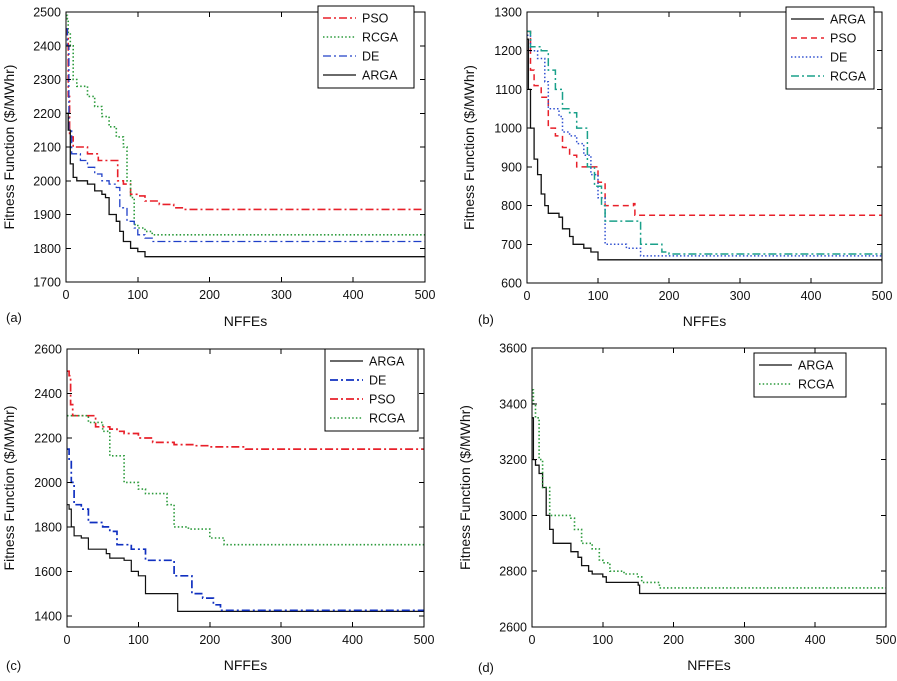 The height and width of the screenshot is (681, 897). Describe the element at coordinates (511, 167) in the screenshot. I see `y-tick-label: 900` at that location.